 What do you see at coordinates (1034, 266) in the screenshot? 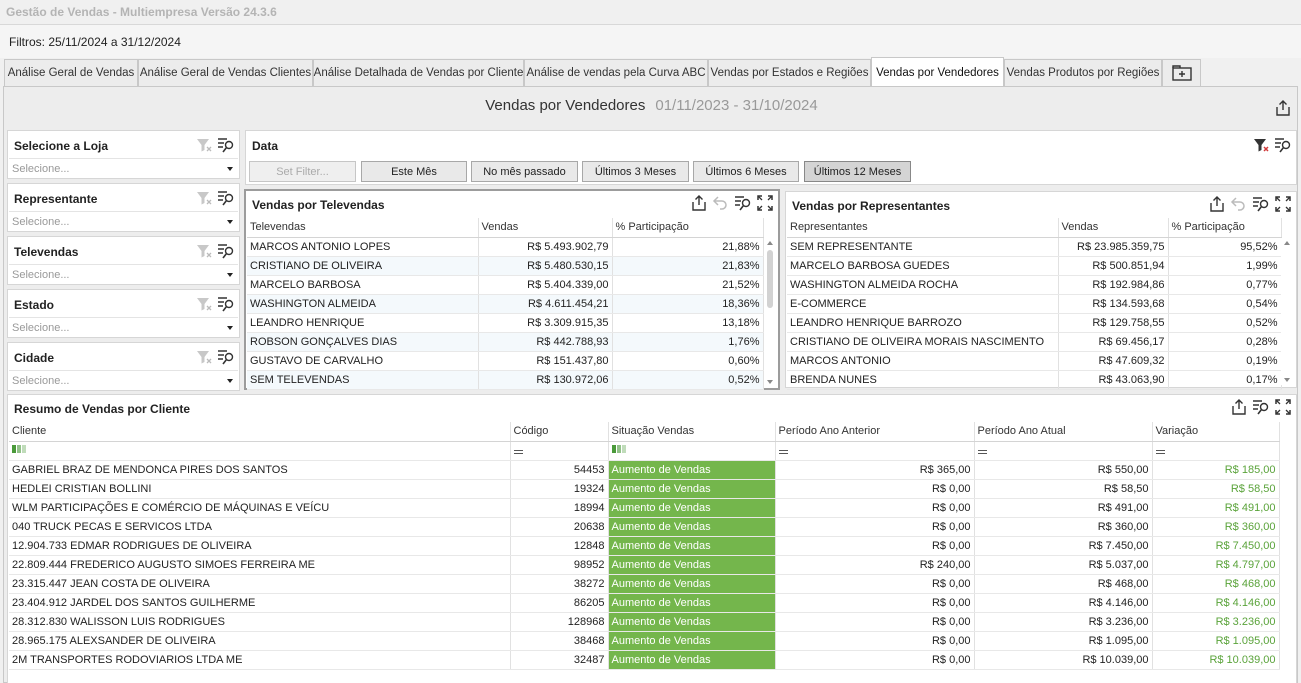
I see `table-row: MARCELO BARBOSA GUEDES R$ 500.851,94 1,99%` at bounding box center [1034, 266].